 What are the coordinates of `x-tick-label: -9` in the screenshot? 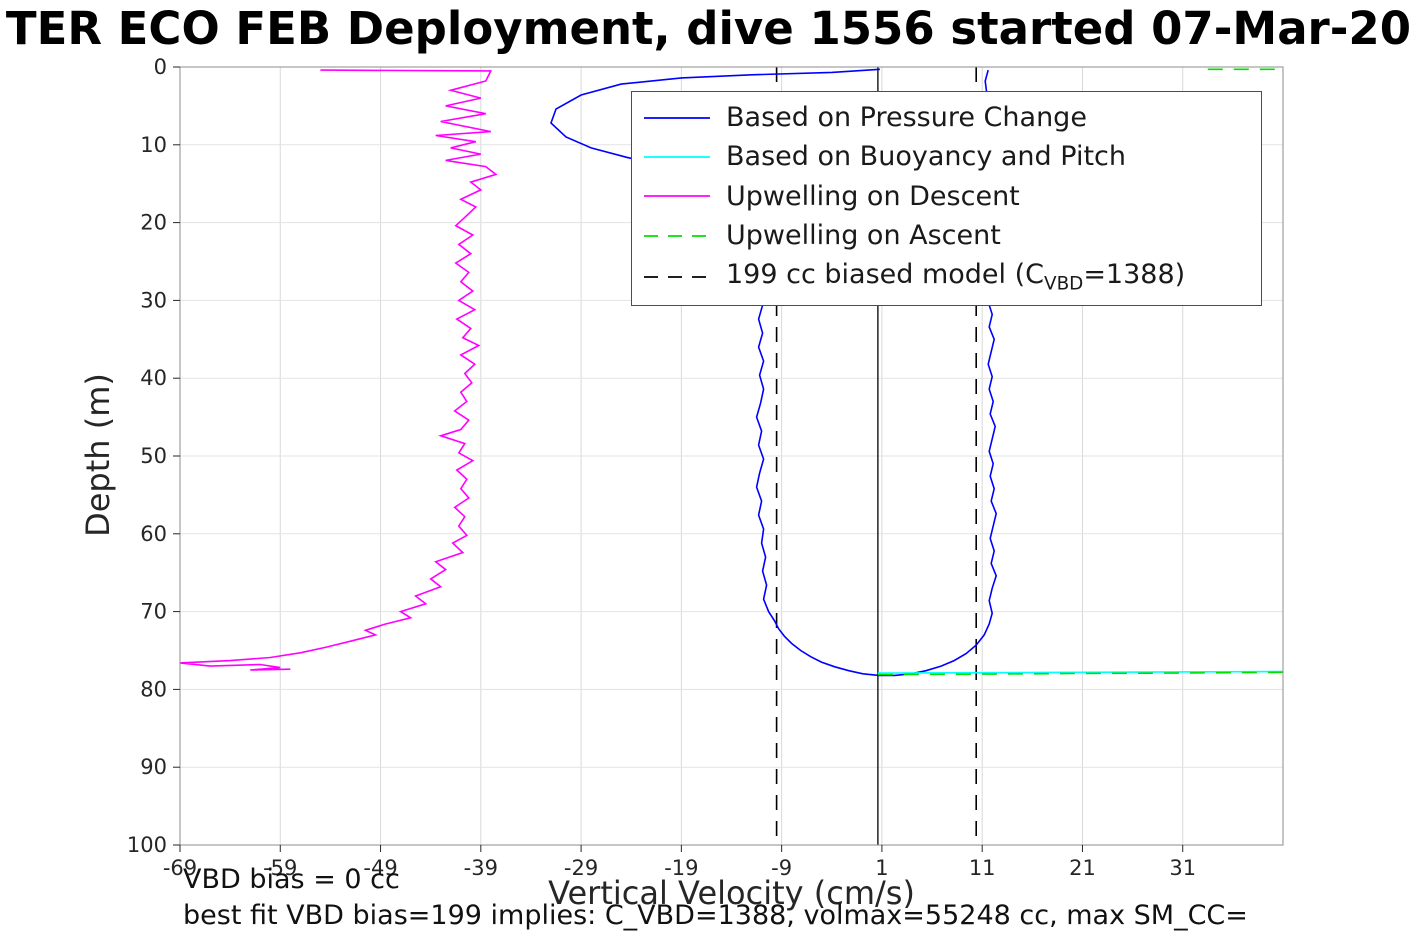 It's located at (781, 868).